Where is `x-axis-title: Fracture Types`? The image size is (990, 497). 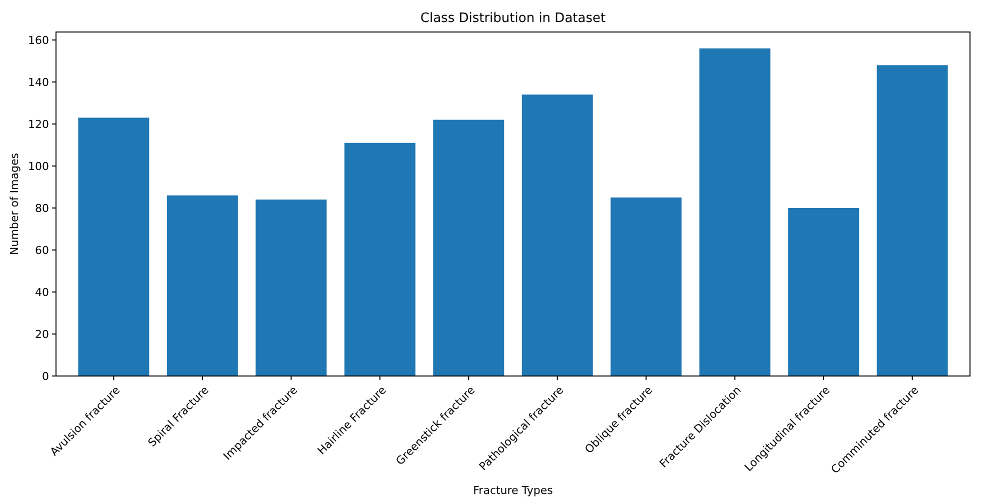
x-axis-title: Fracture Types is located at coordinates (513, 490).